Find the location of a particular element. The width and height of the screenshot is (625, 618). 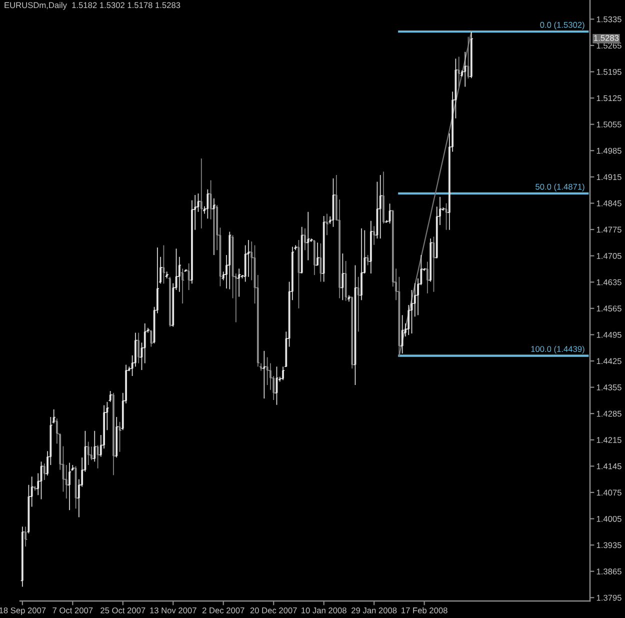

chart-title: EURUSDm,Daily 1.5182 1.5302 1.5178 1.5283 is located at coordinates (92, 6).